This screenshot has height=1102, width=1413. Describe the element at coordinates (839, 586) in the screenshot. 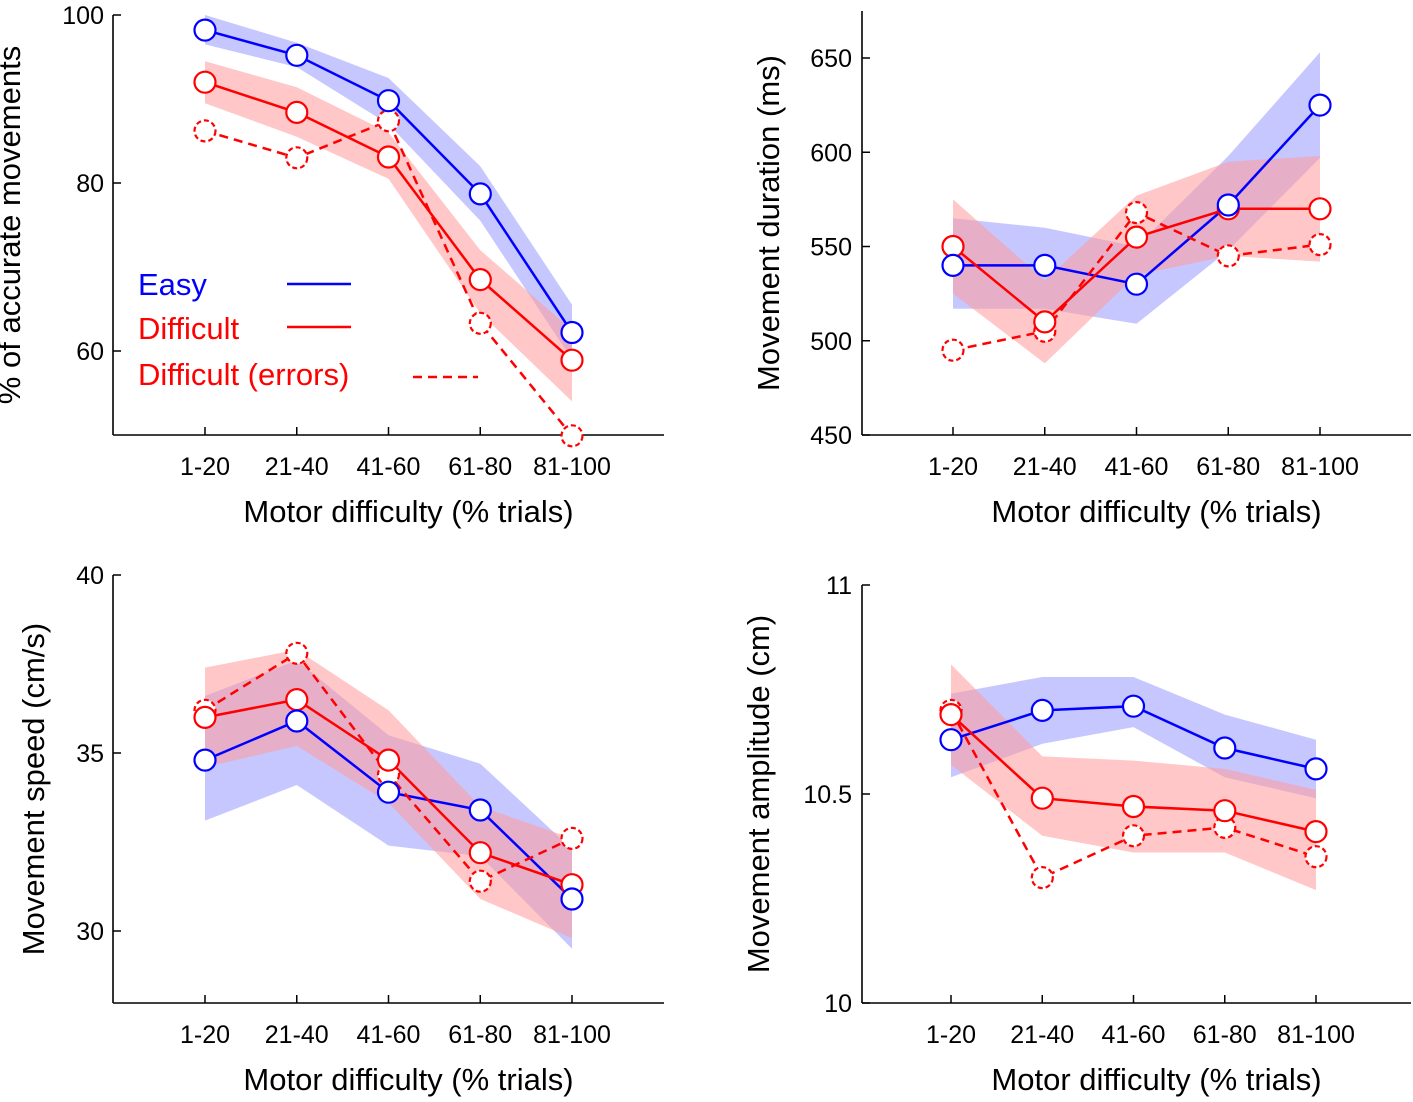

I see `y-tick-label: 11` at that location.